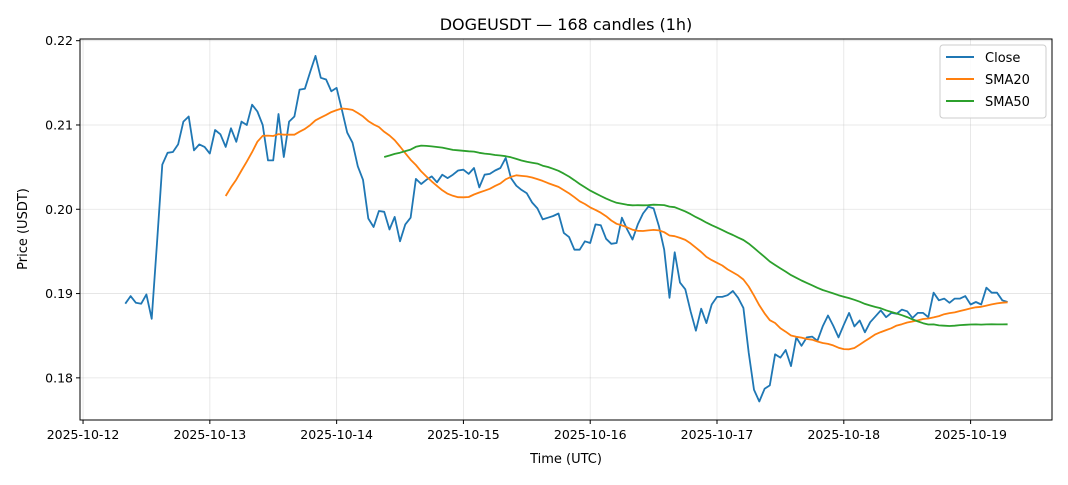 The width and height of the screenshot is (1068, 485). What do you see at coordinates (59, 40) in the screenshot?
I see `y-tick-label: 0.22` at bounding box center [59, 40].